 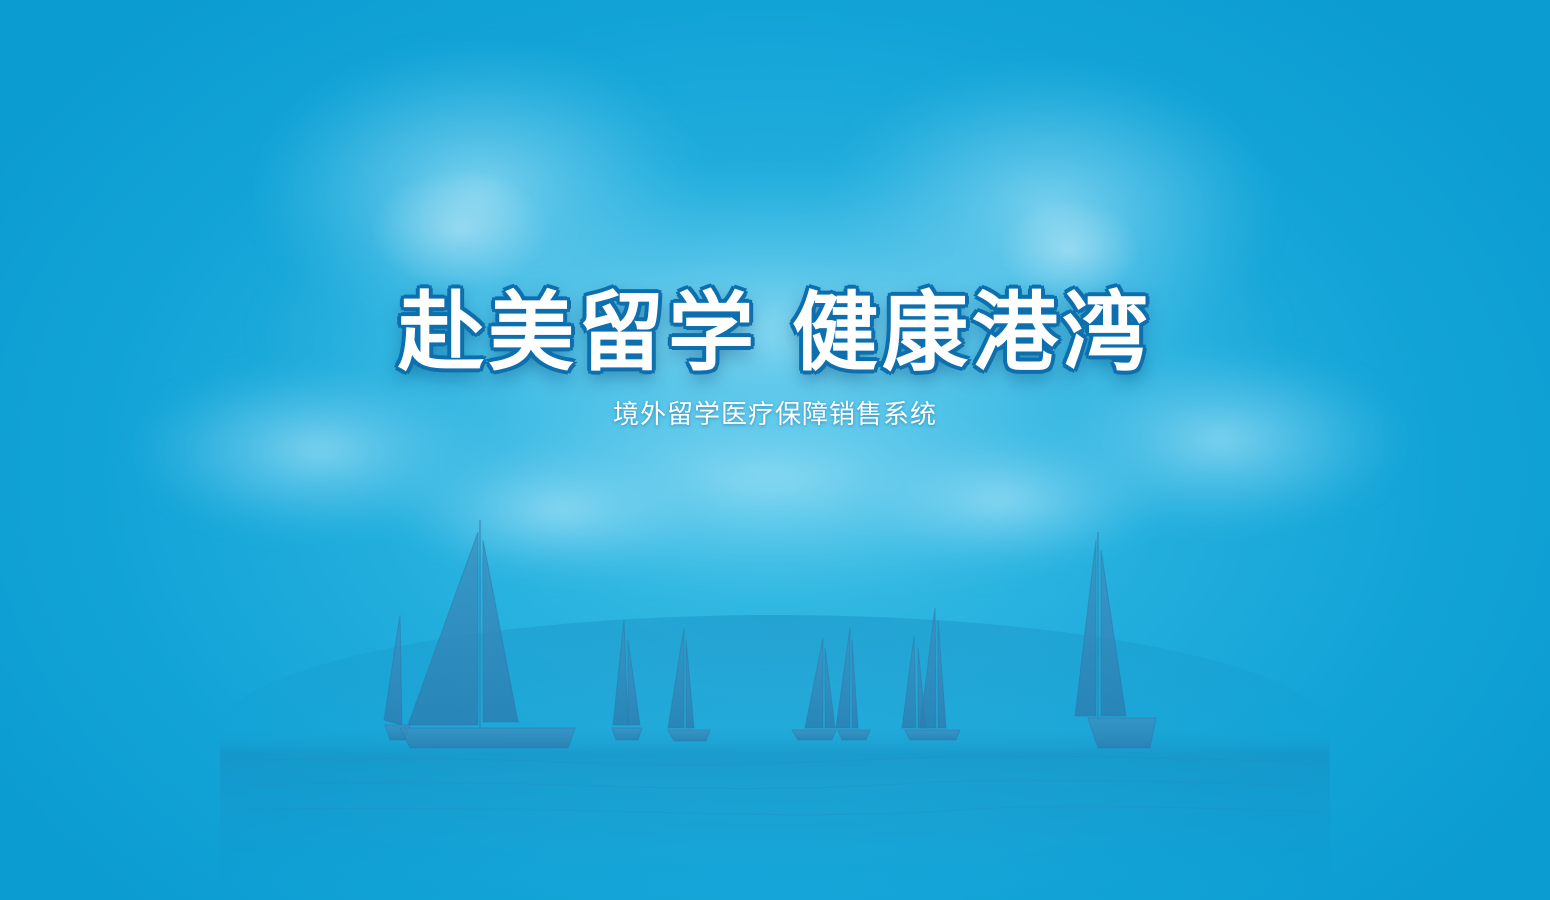 I want to click on sun-glow-left, so click(x=460, y=230).